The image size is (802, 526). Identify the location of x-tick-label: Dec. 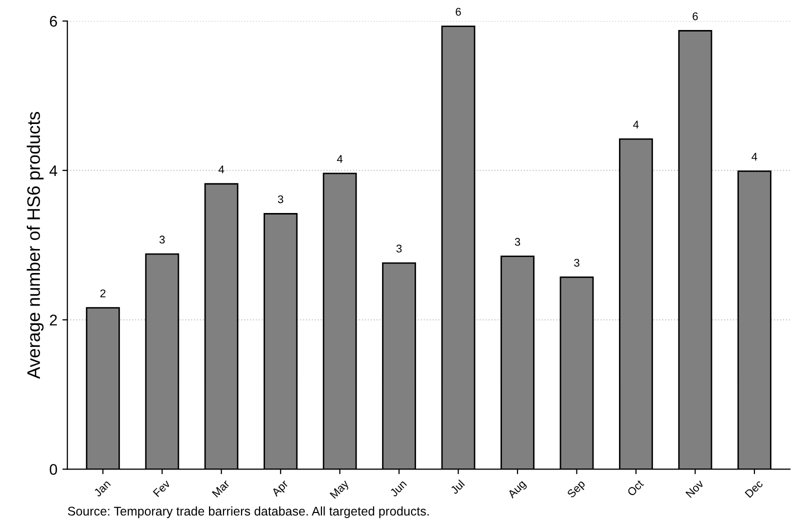
(754, 488).